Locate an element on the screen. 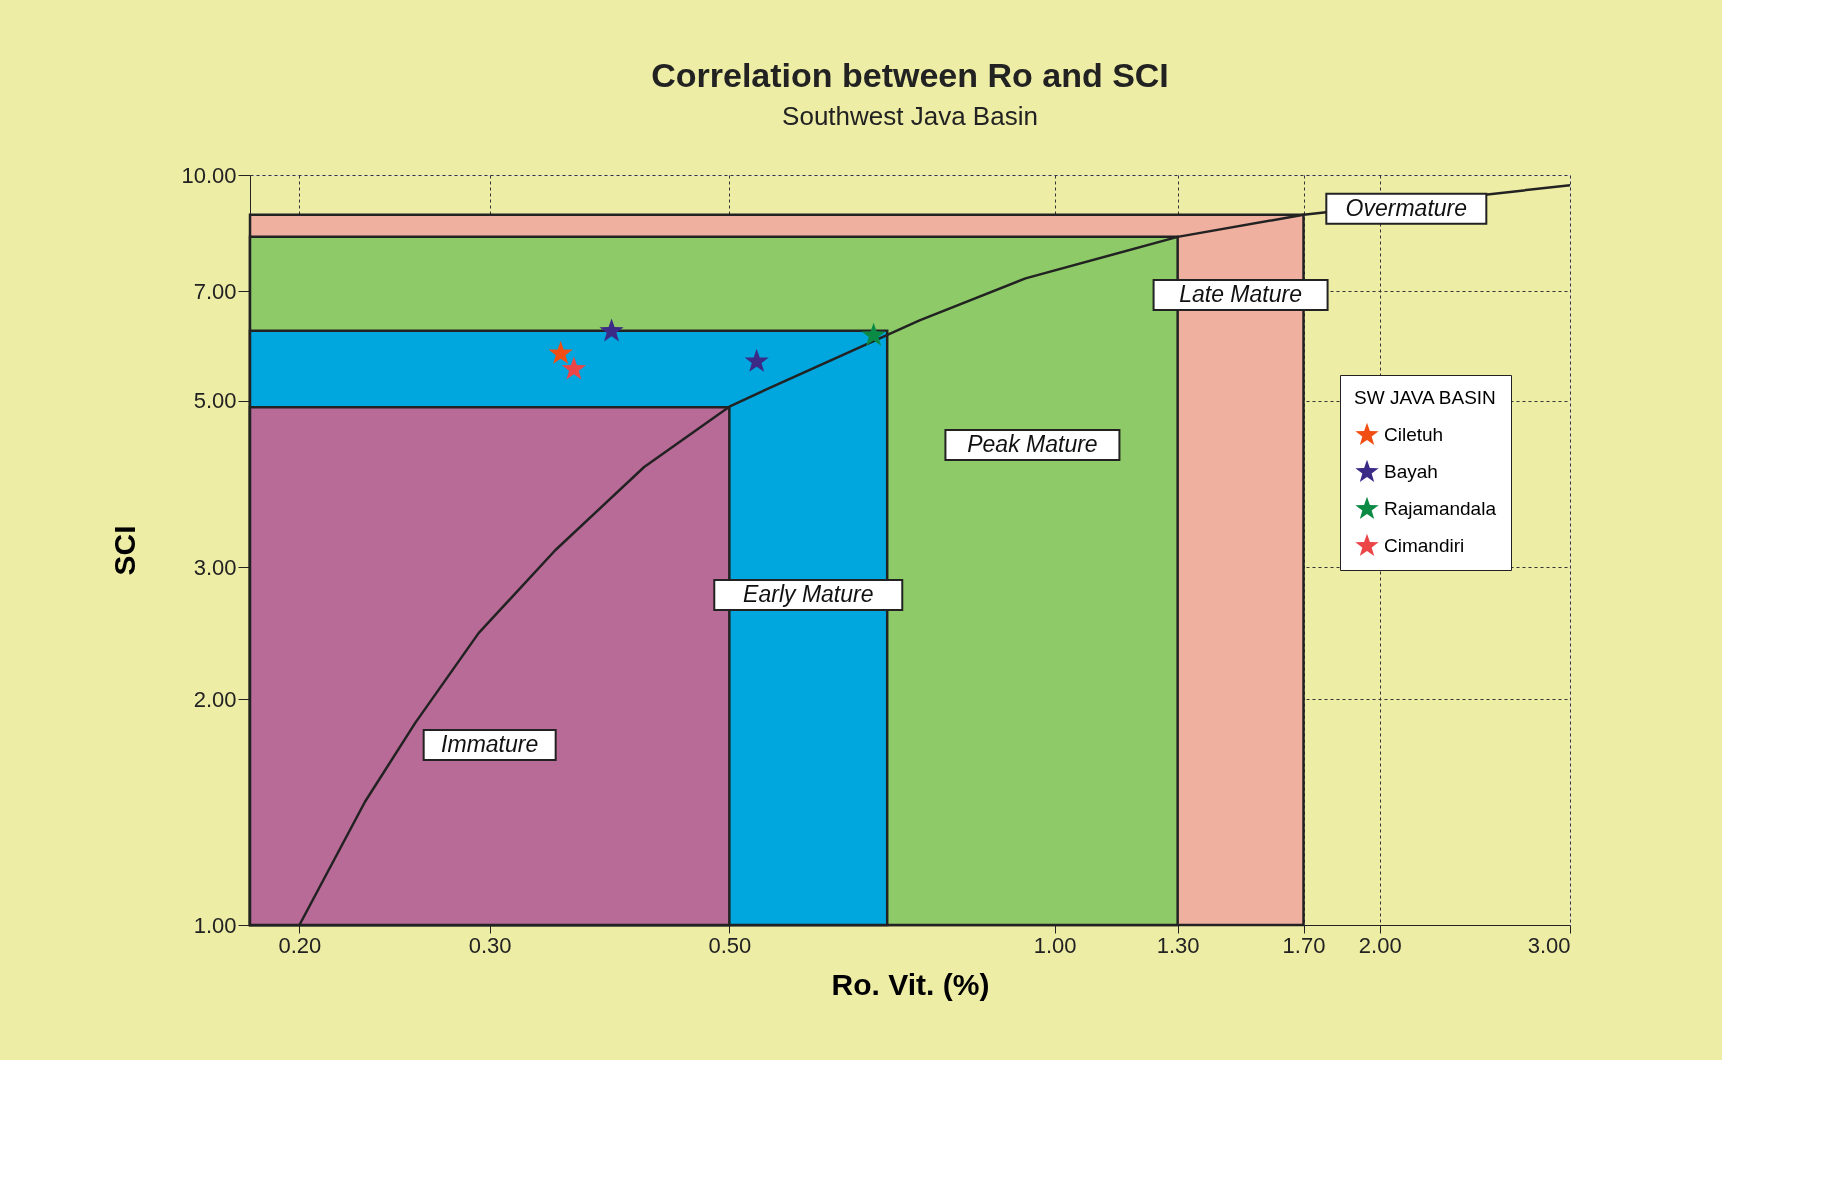 Image resolution: width=1835 pixels, height=1196 pixels. x-tick-label: 0.30 is located at coordinates (490, 945).